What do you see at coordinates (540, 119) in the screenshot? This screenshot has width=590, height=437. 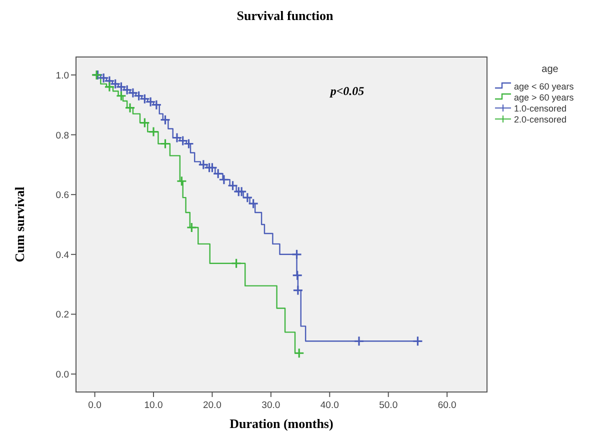 I see `legend-label: 2.0-censored` at bounding box center [540, 119].